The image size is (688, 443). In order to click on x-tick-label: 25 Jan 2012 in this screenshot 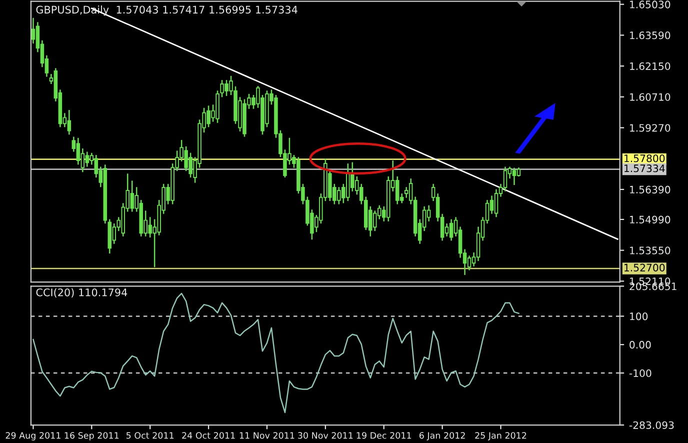, I will do `click(500, 436)`.